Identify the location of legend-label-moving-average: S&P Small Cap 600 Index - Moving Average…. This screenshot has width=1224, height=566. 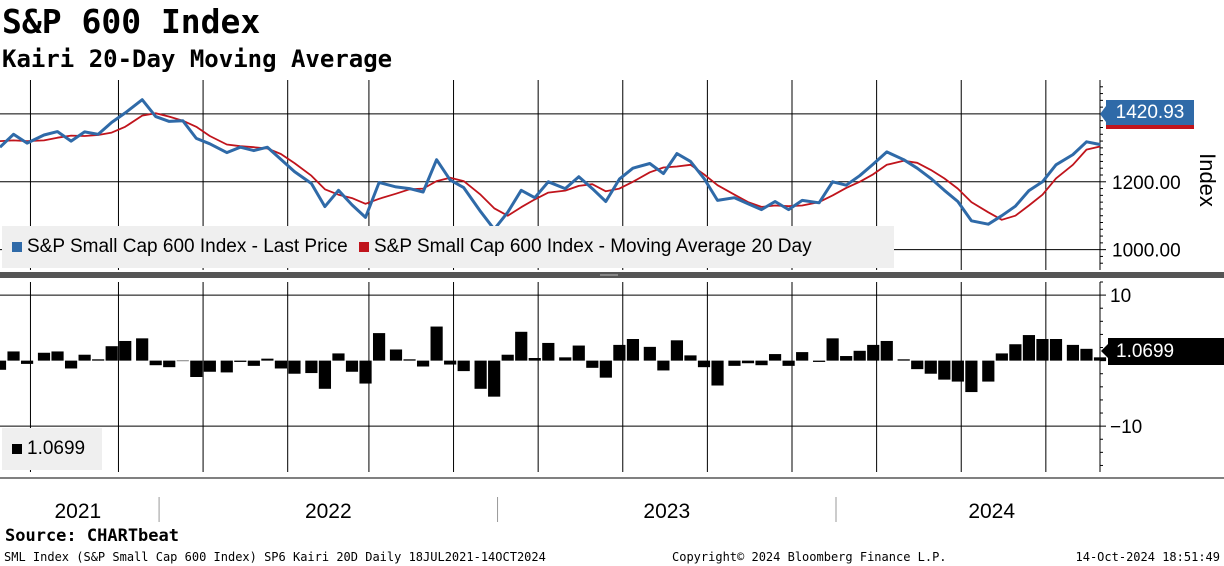
(592, 246).